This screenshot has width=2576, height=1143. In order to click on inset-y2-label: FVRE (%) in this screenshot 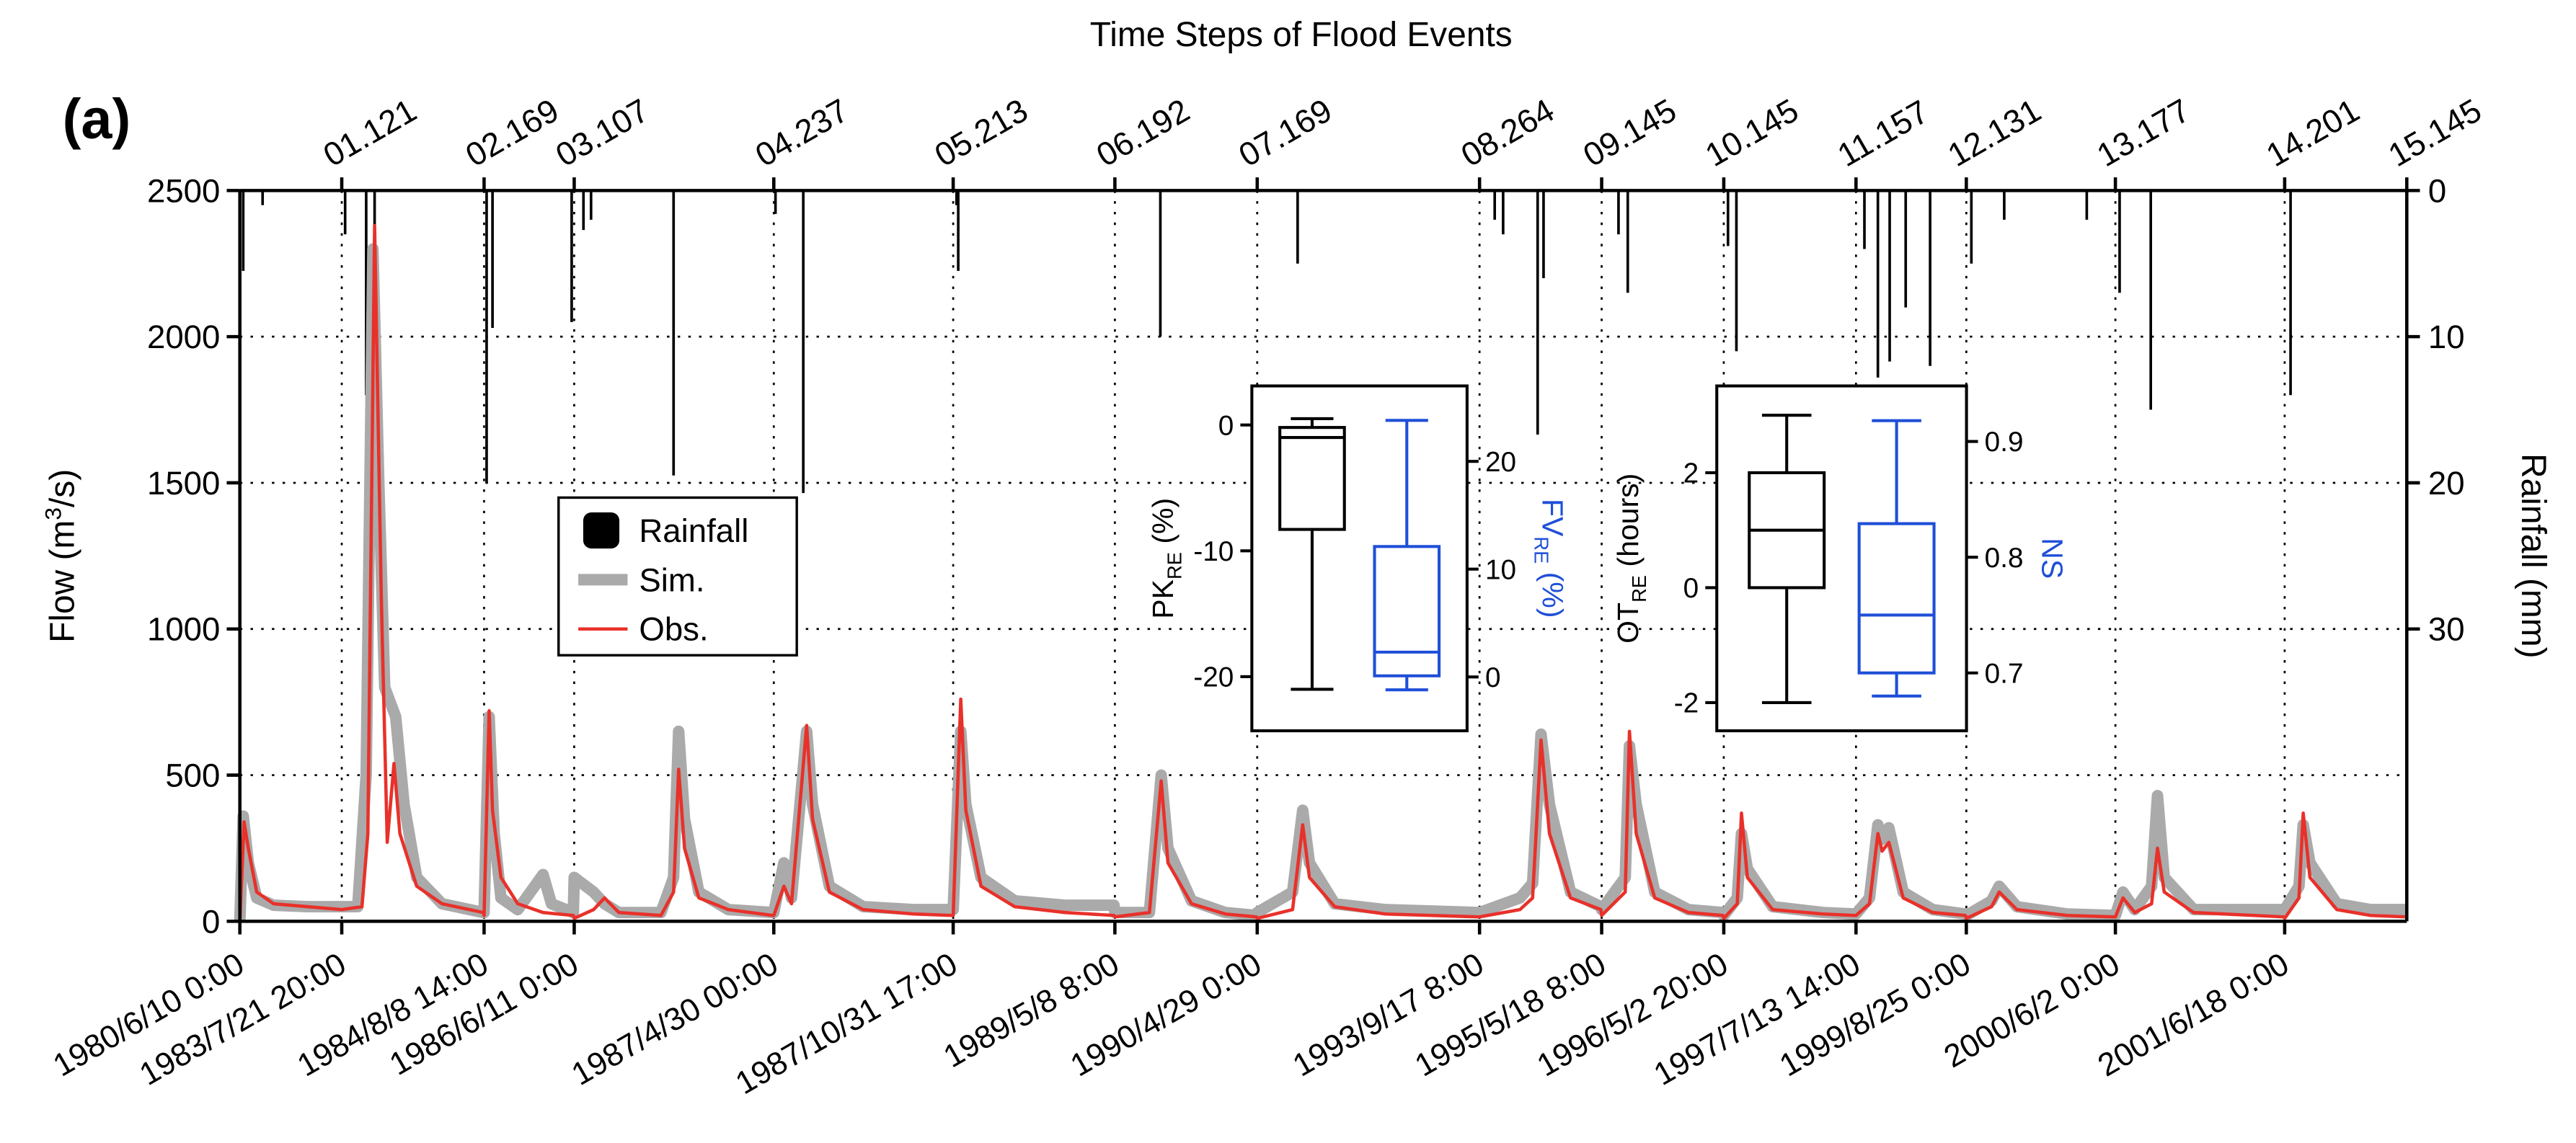, I will do `click(1549, 558)`.